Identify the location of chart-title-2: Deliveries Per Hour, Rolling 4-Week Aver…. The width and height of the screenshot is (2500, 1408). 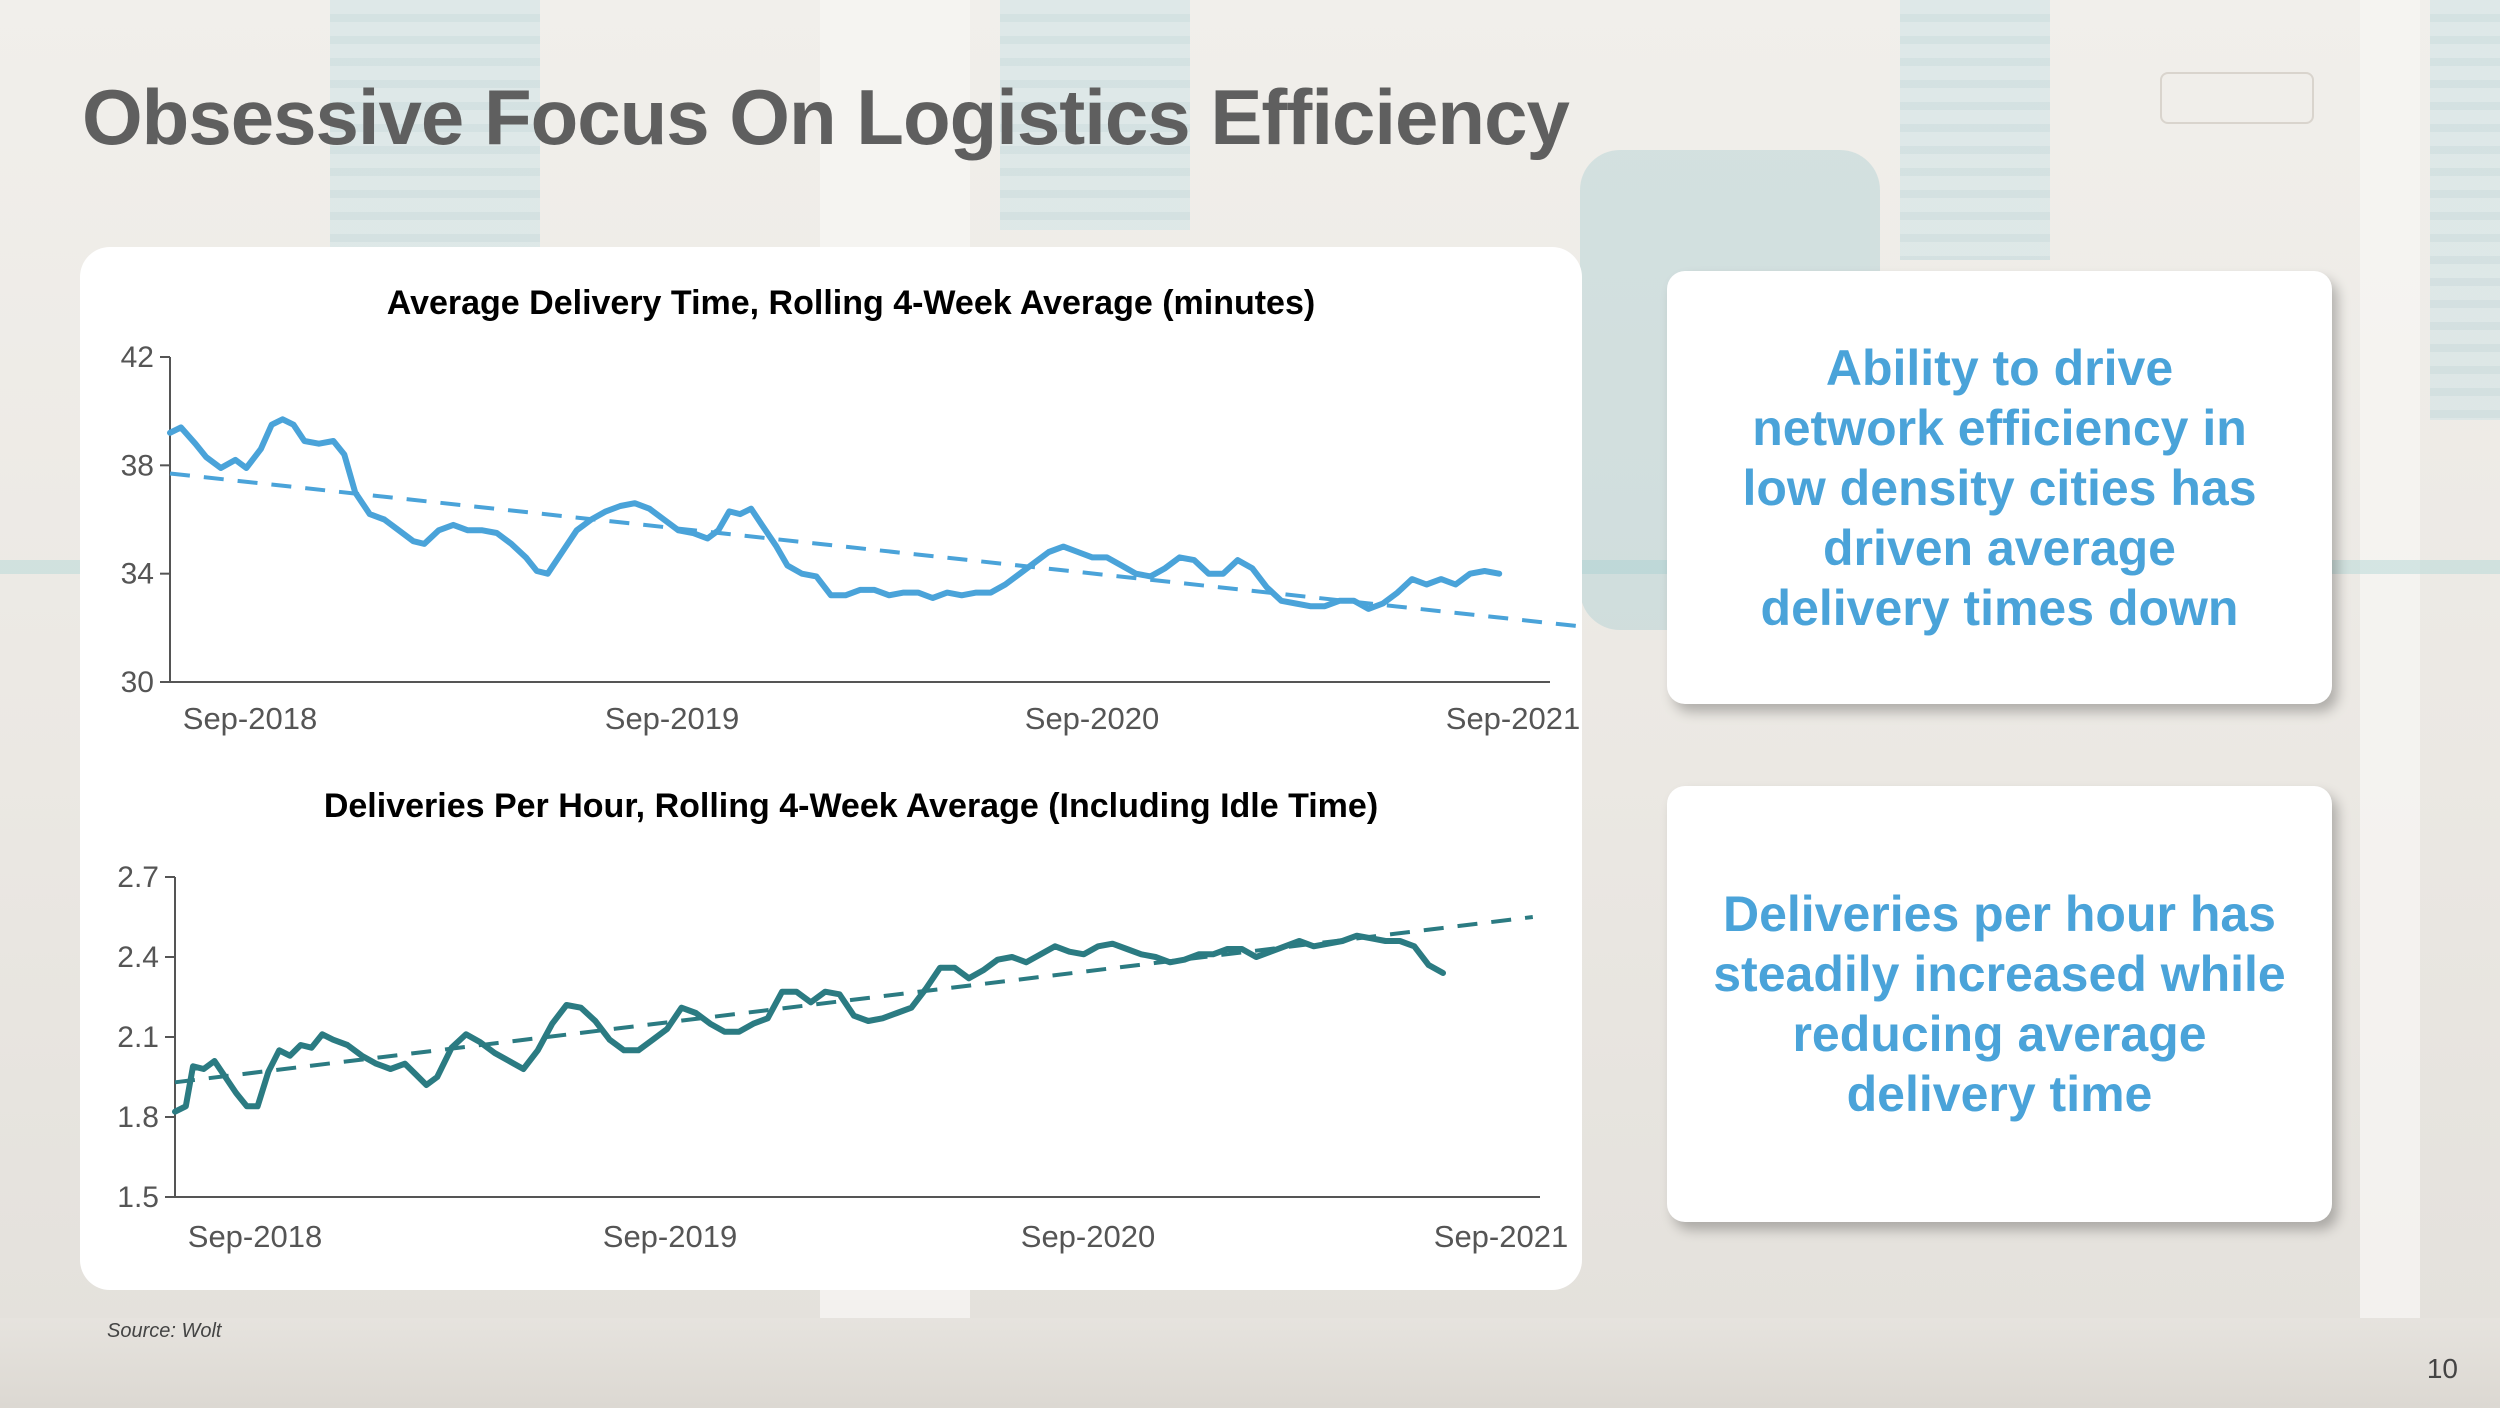
(851, 806).